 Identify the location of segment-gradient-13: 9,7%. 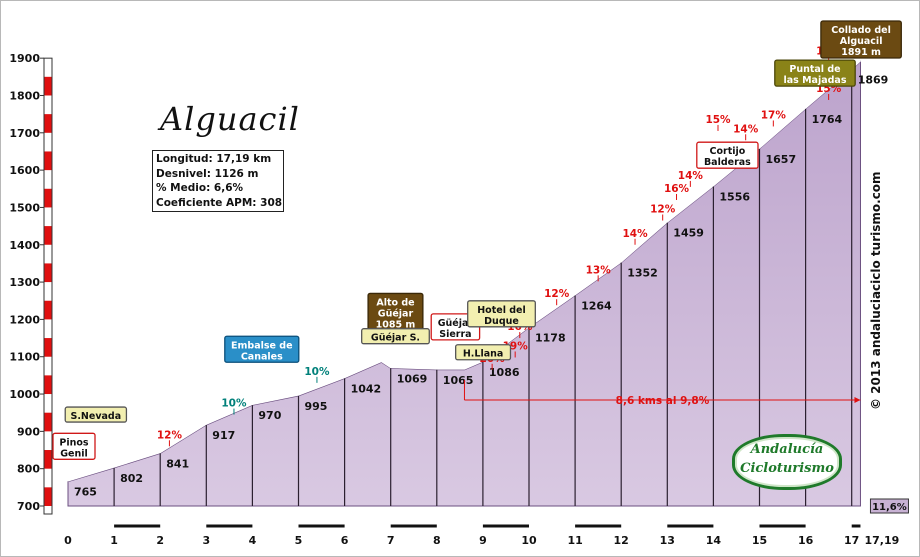
(691, 519).